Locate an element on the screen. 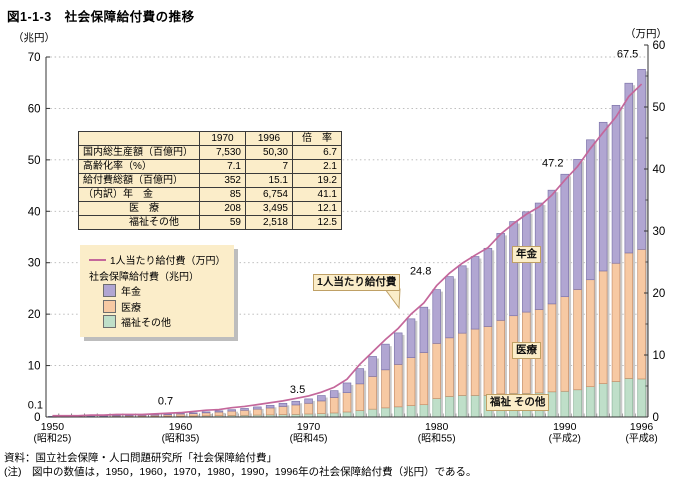 The image size is (685, 480). table-cell: 給付費総額（百億円） is located at coordinates (139, 180).